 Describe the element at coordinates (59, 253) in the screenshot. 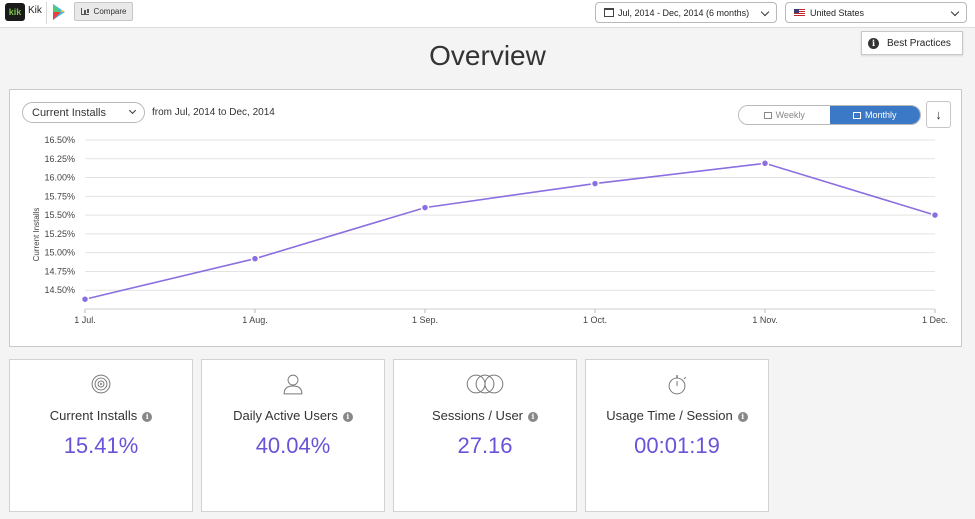

I see `y-tick-label: 15.00%` at that location.